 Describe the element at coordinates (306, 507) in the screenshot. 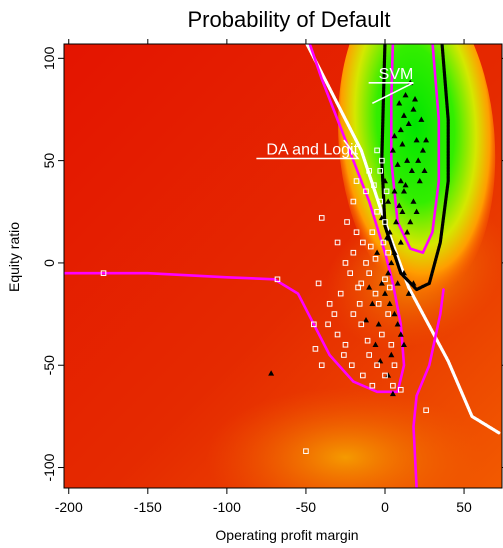

I see `x-tick-label: -50` at that location.